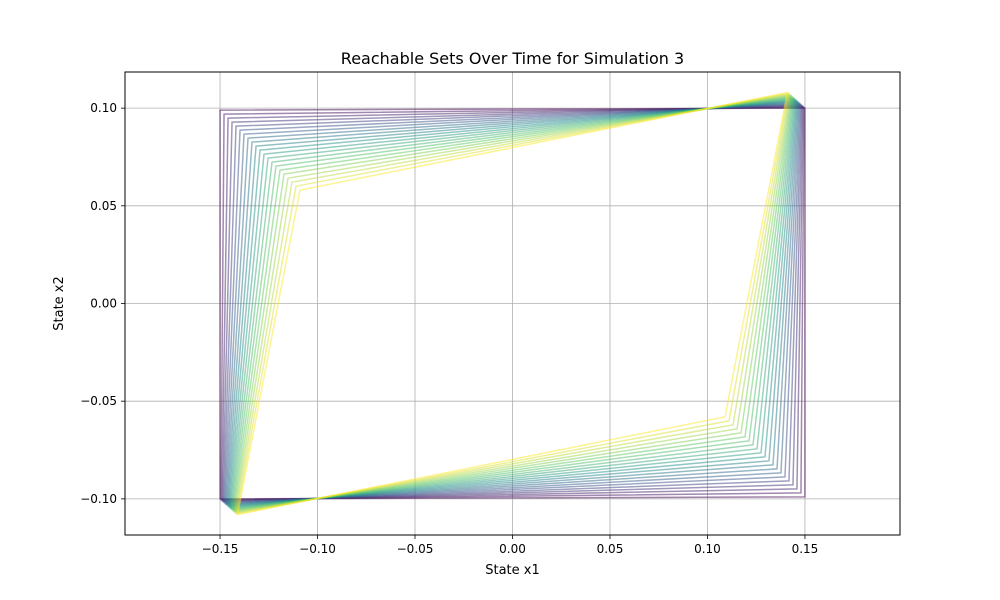 The image size is (1000, 600). What do you see at coordinates (220, 549) in the screenshot?
I see `x-tick-label: −0.15` at bounding box center [220, 549].